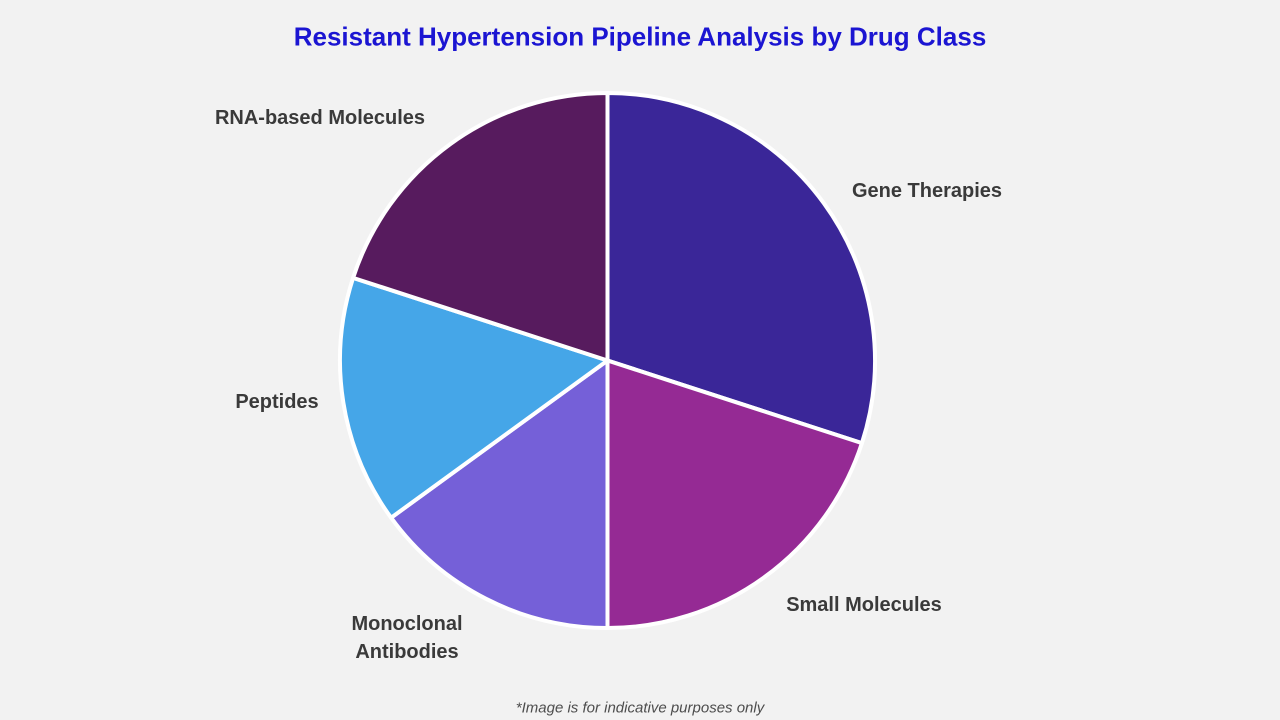 The image size is (1280, 720). Describe the element at coordinates (407, 638) in the screenshot. I see `pie-label-monoclonal-antibodies: Monoclonal Antibodies` at that location.